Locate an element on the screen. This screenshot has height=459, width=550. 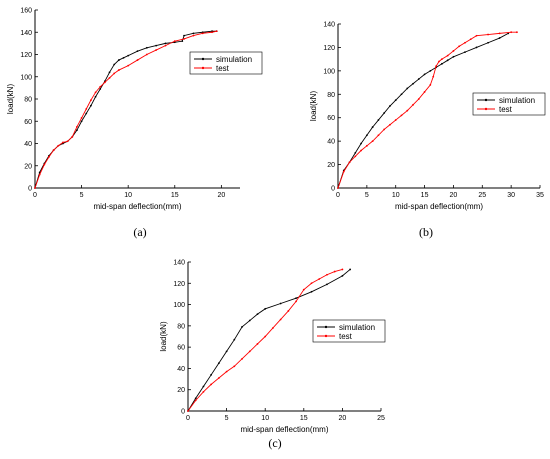
series-line-test is located at coordinates (125, 109).